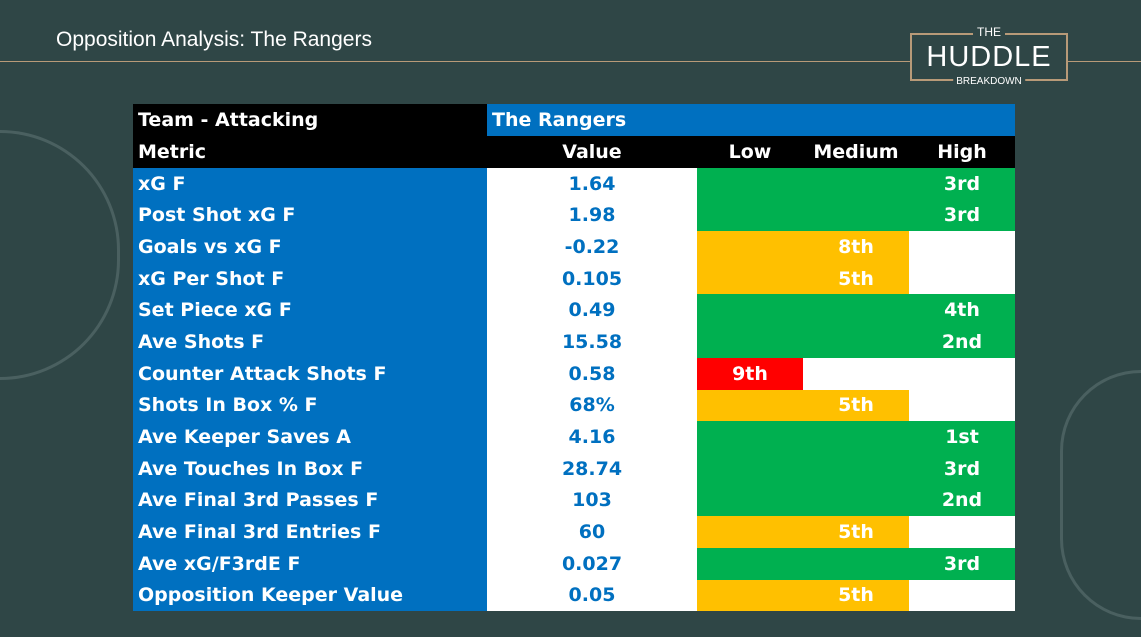 The width and height of the screenshot is (1141, 637). Describe the element at coordinates (310, 468) in the screenshot. I see `metric-cell: Ave Touches In Box F` at that location.